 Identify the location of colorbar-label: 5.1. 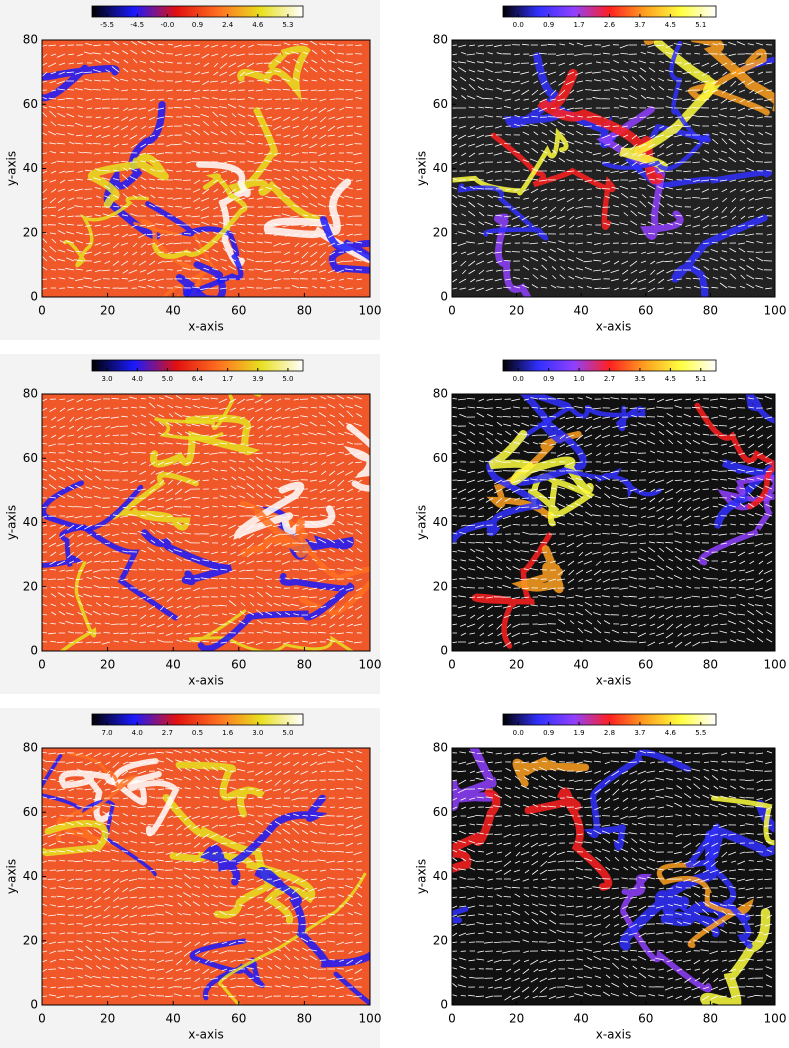
(700, 379).